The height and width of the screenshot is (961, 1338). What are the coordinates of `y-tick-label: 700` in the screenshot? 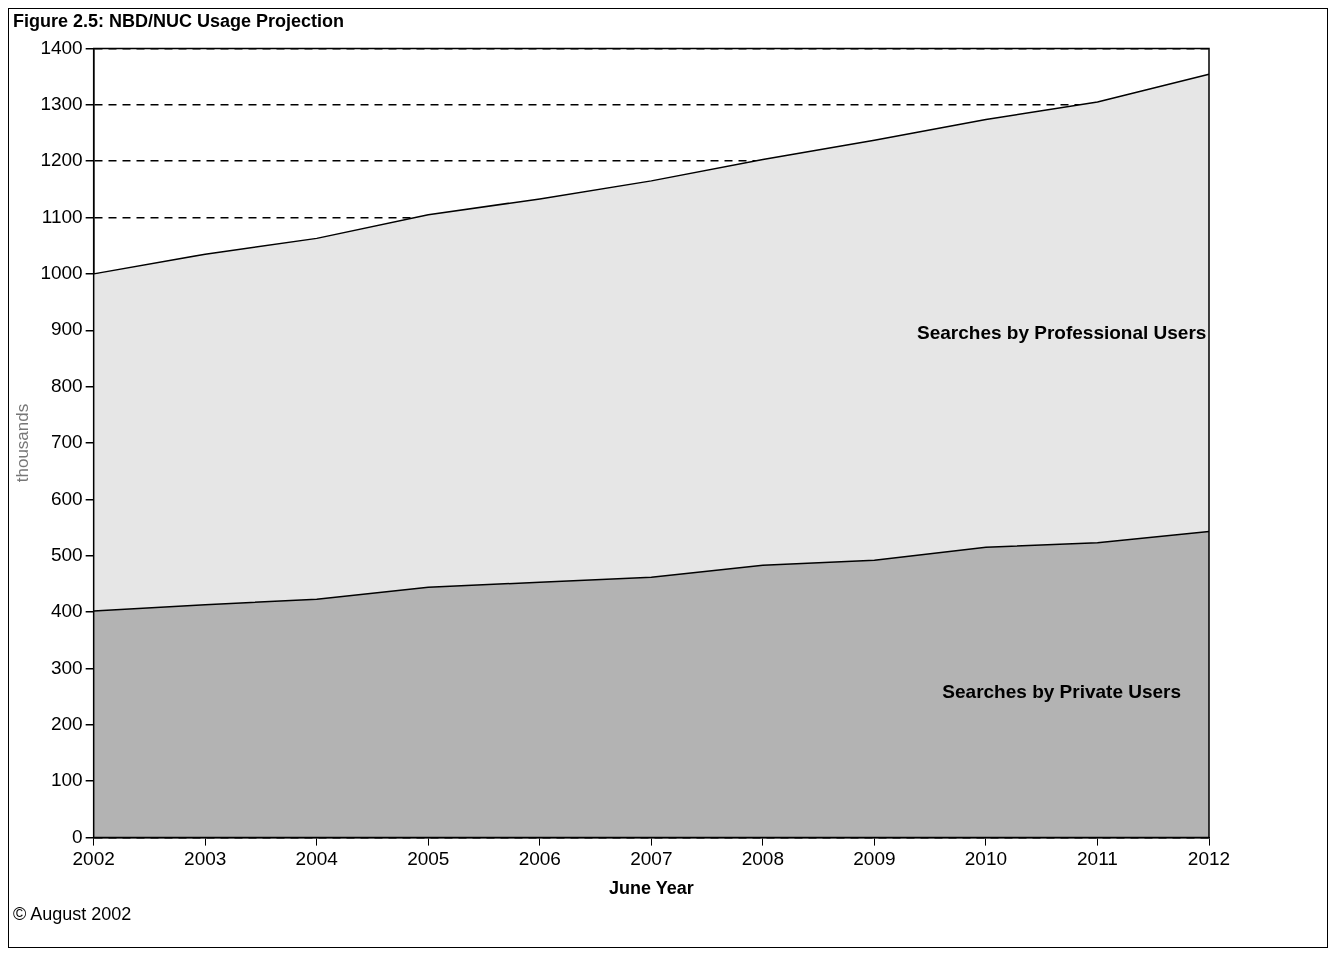 It's located at (66, 442).